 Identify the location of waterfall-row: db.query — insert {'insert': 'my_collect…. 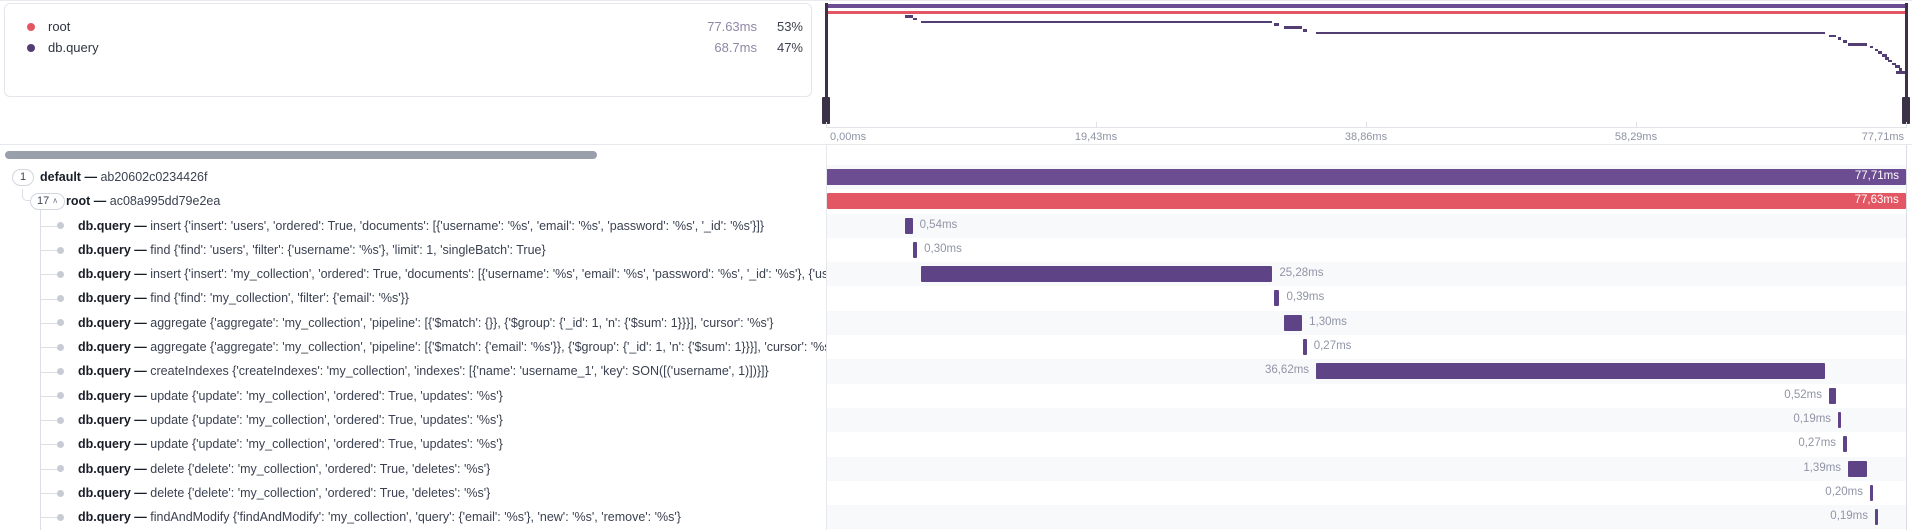
(953, 274).